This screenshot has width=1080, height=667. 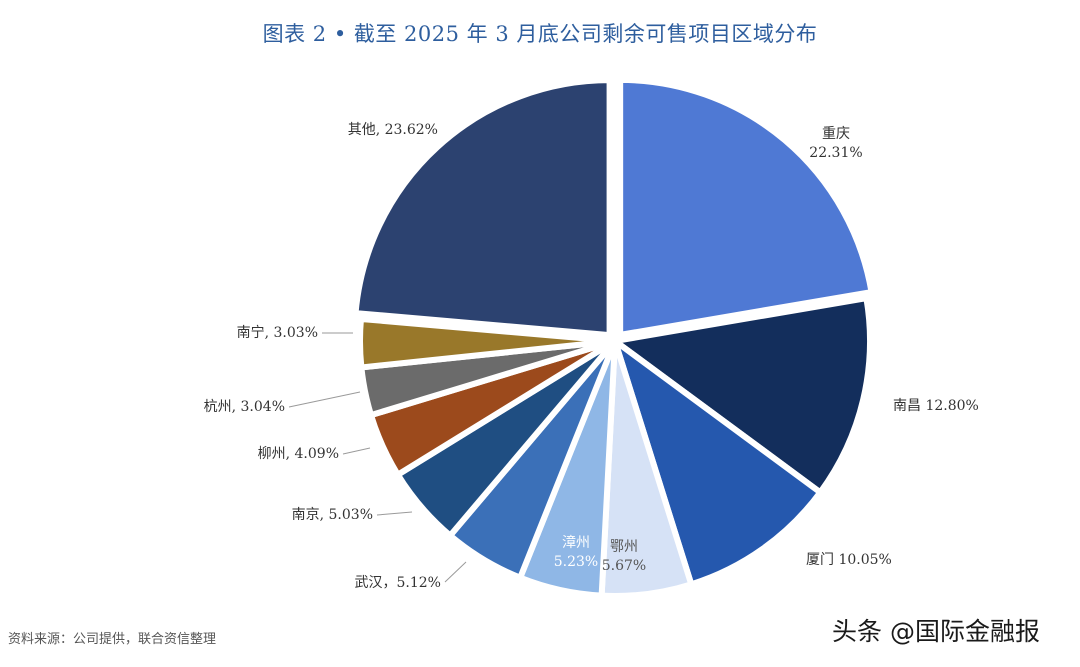 What do you see at coordinates (740, 395) in the screenshot?
I see `pie-slice-南昌` at bounding box center [740, 395].